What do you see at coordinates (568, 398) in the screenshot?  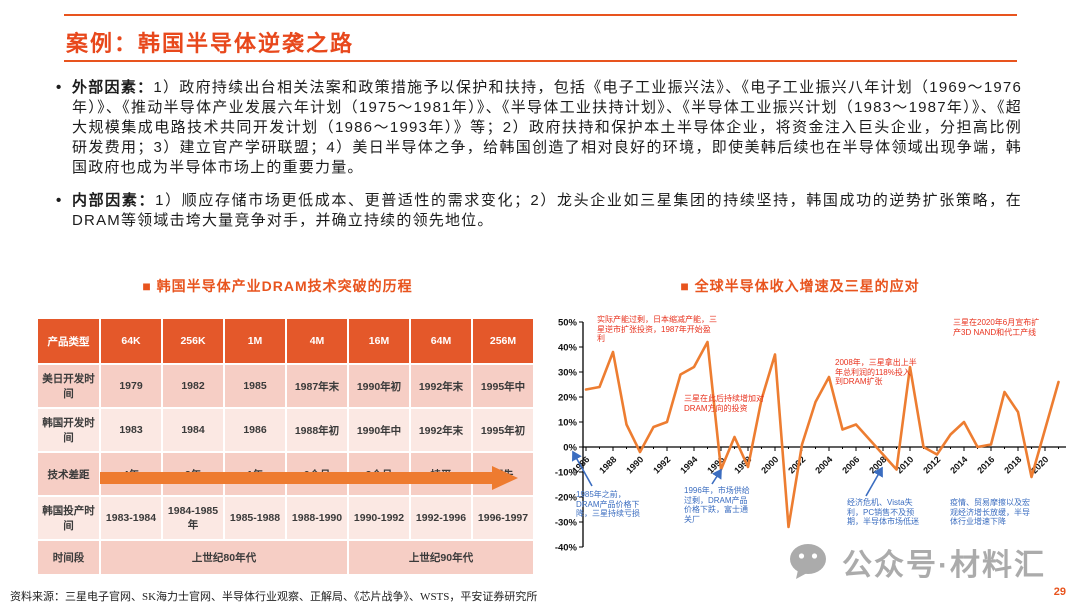 I see `svg-text: 20%` at bounding box center [568, 398].